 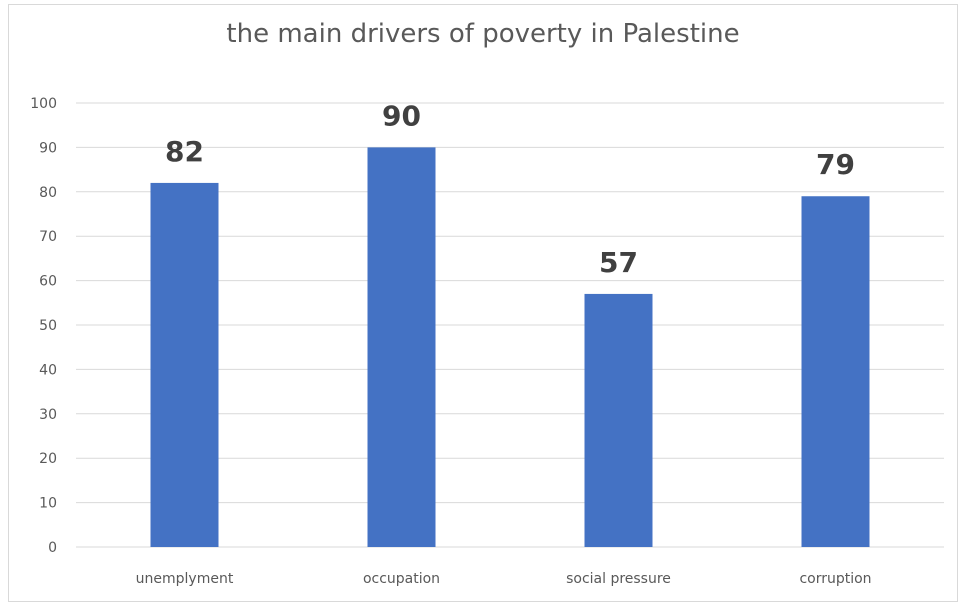 What do you see at coordinates (401, 115) in the screenshot?
I see `data-label: 90` at bounding box center [401, 115].